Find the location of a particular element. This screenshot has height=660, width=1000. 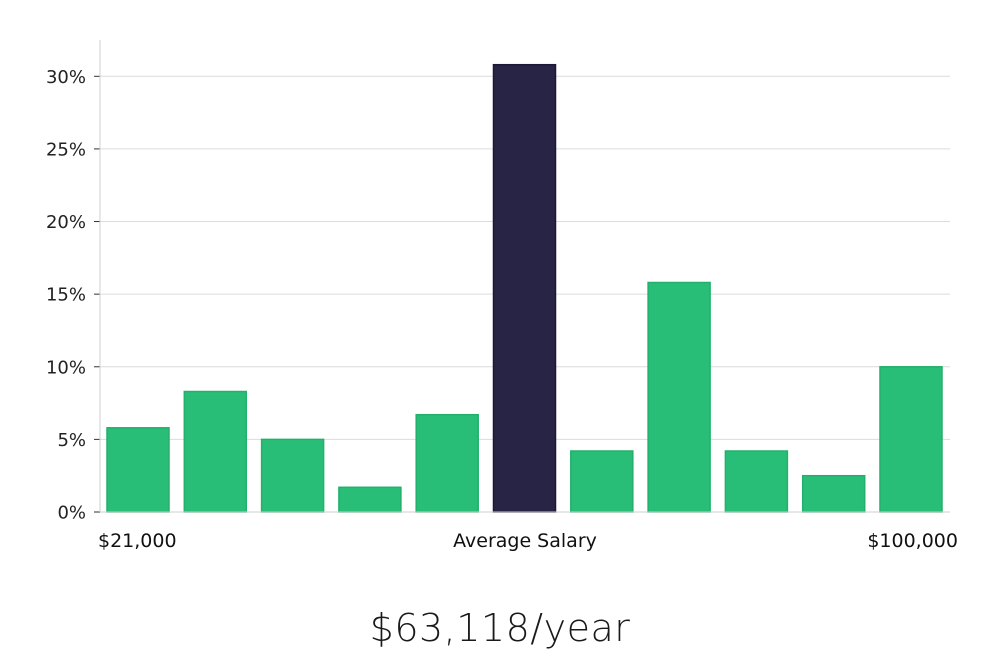

y-tick-label: 15% is located at coordinates (66, 295).